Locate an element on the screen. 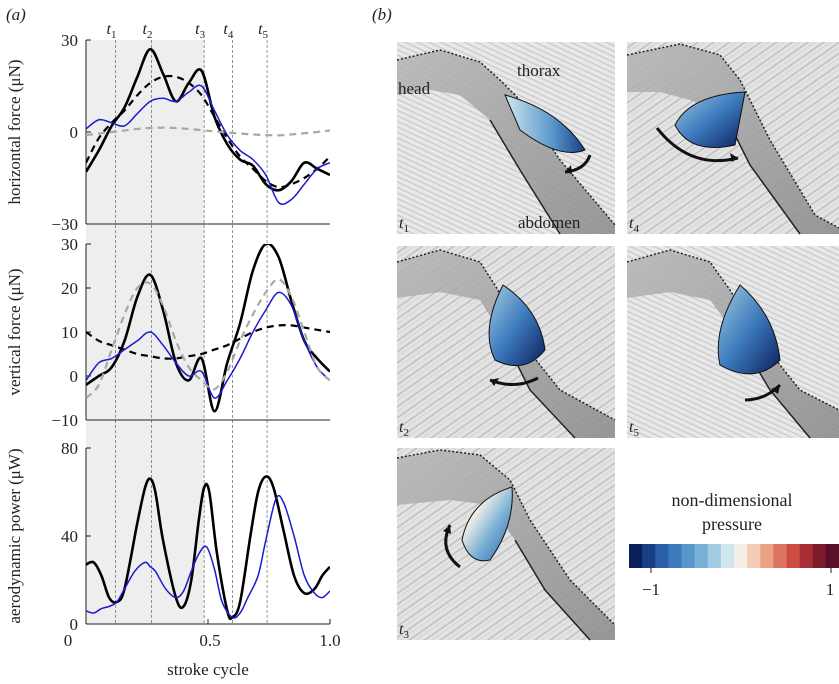  frame-time-label: t1 is located at coordinates (404, 225).